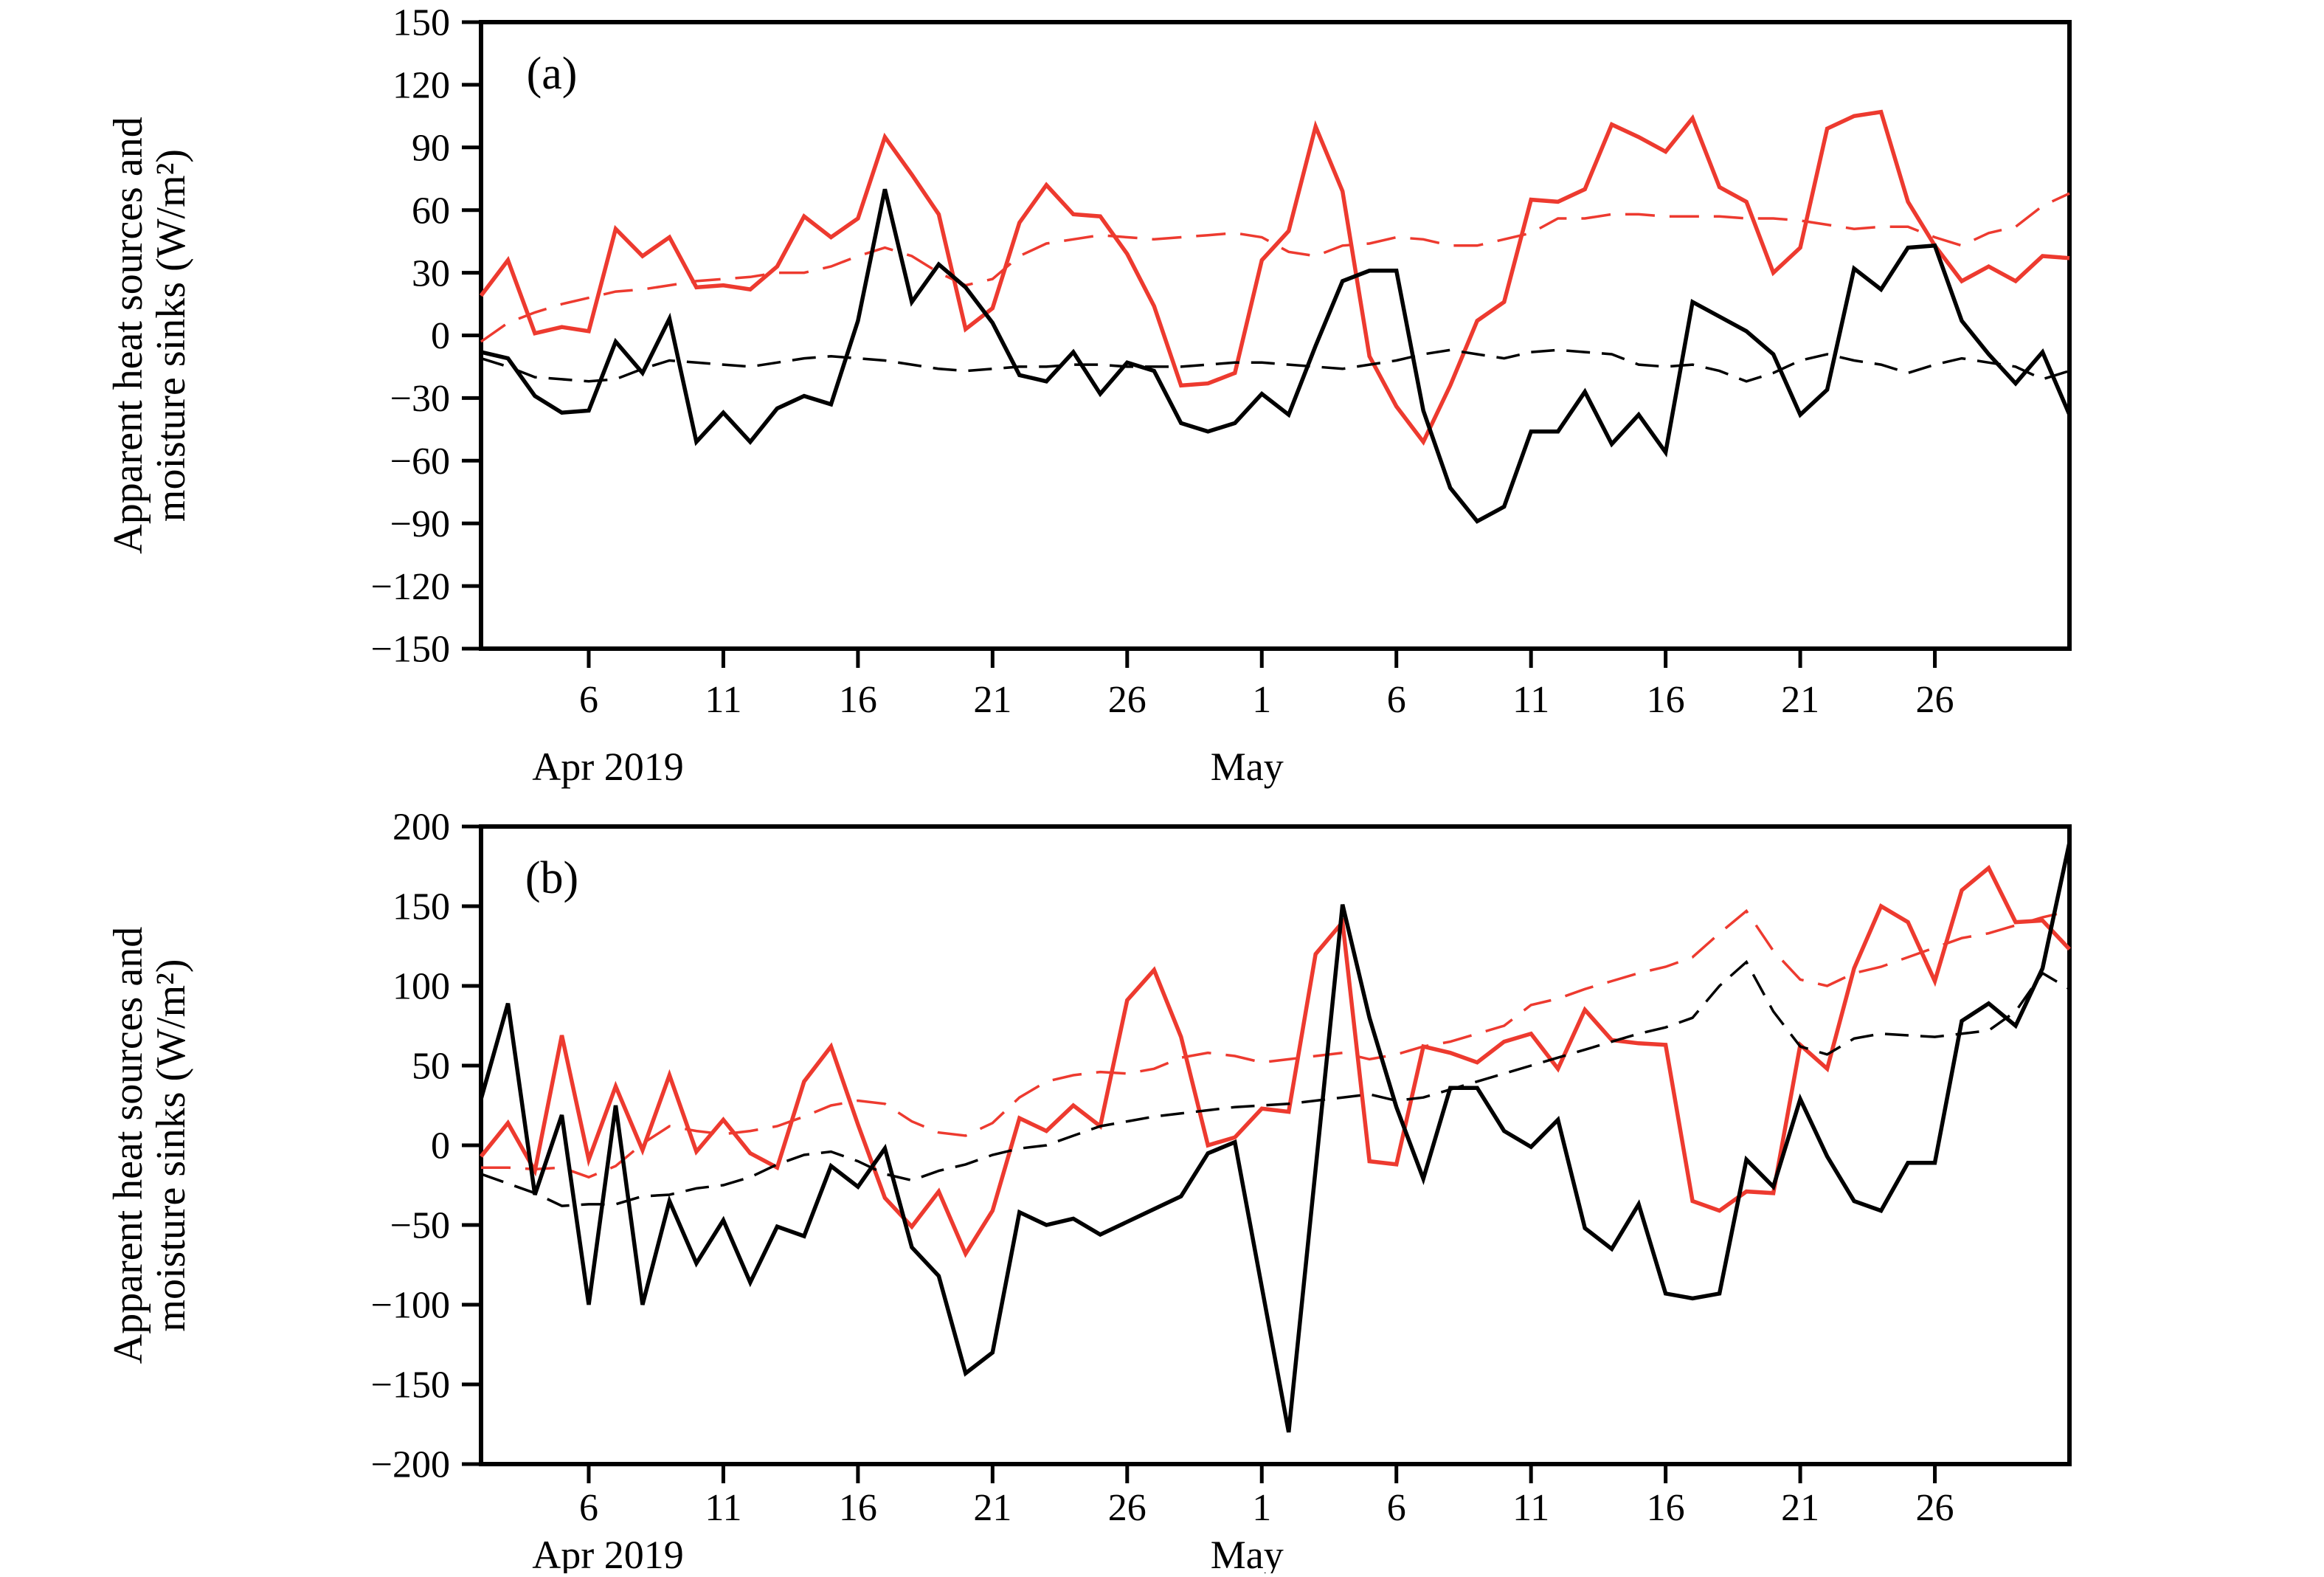 This screenshot has width=2324, height=1577. Describe the element at coordinates (410, 587) in the screenshot. I see `y-tick-label: −120` at that location.